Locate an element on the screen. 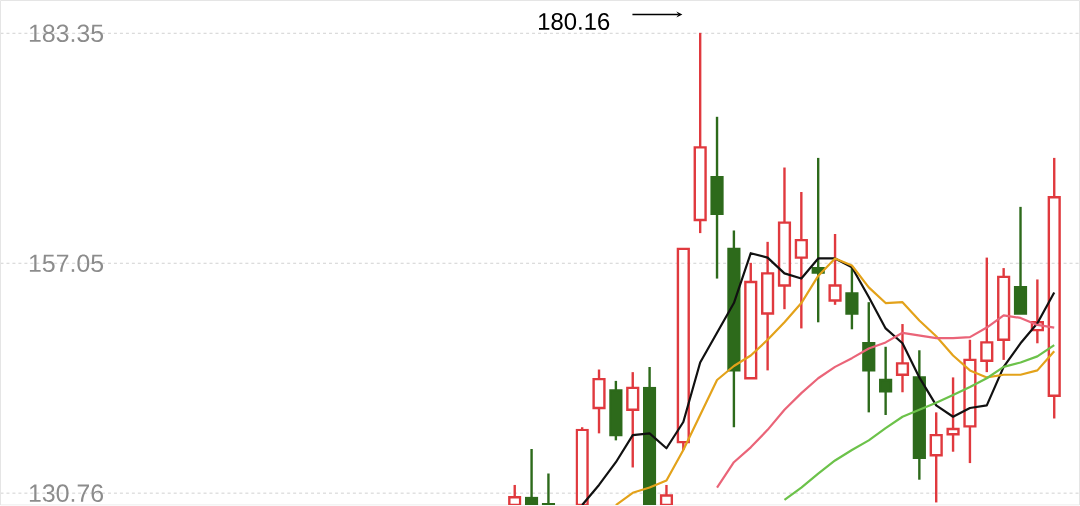 This screenshot has height=506, width=1080. y-tick-label: 183.35 is located at coordinates (66, 33).